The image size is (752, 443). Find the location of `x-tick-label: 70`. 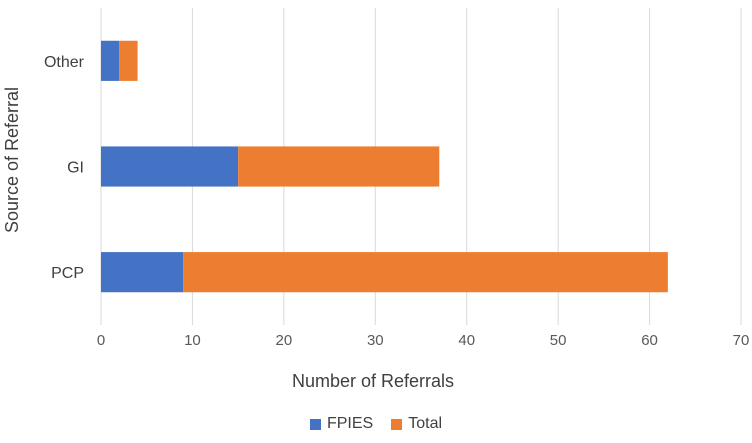

x-tick-label: 70 is located at coordinates (741, 340).